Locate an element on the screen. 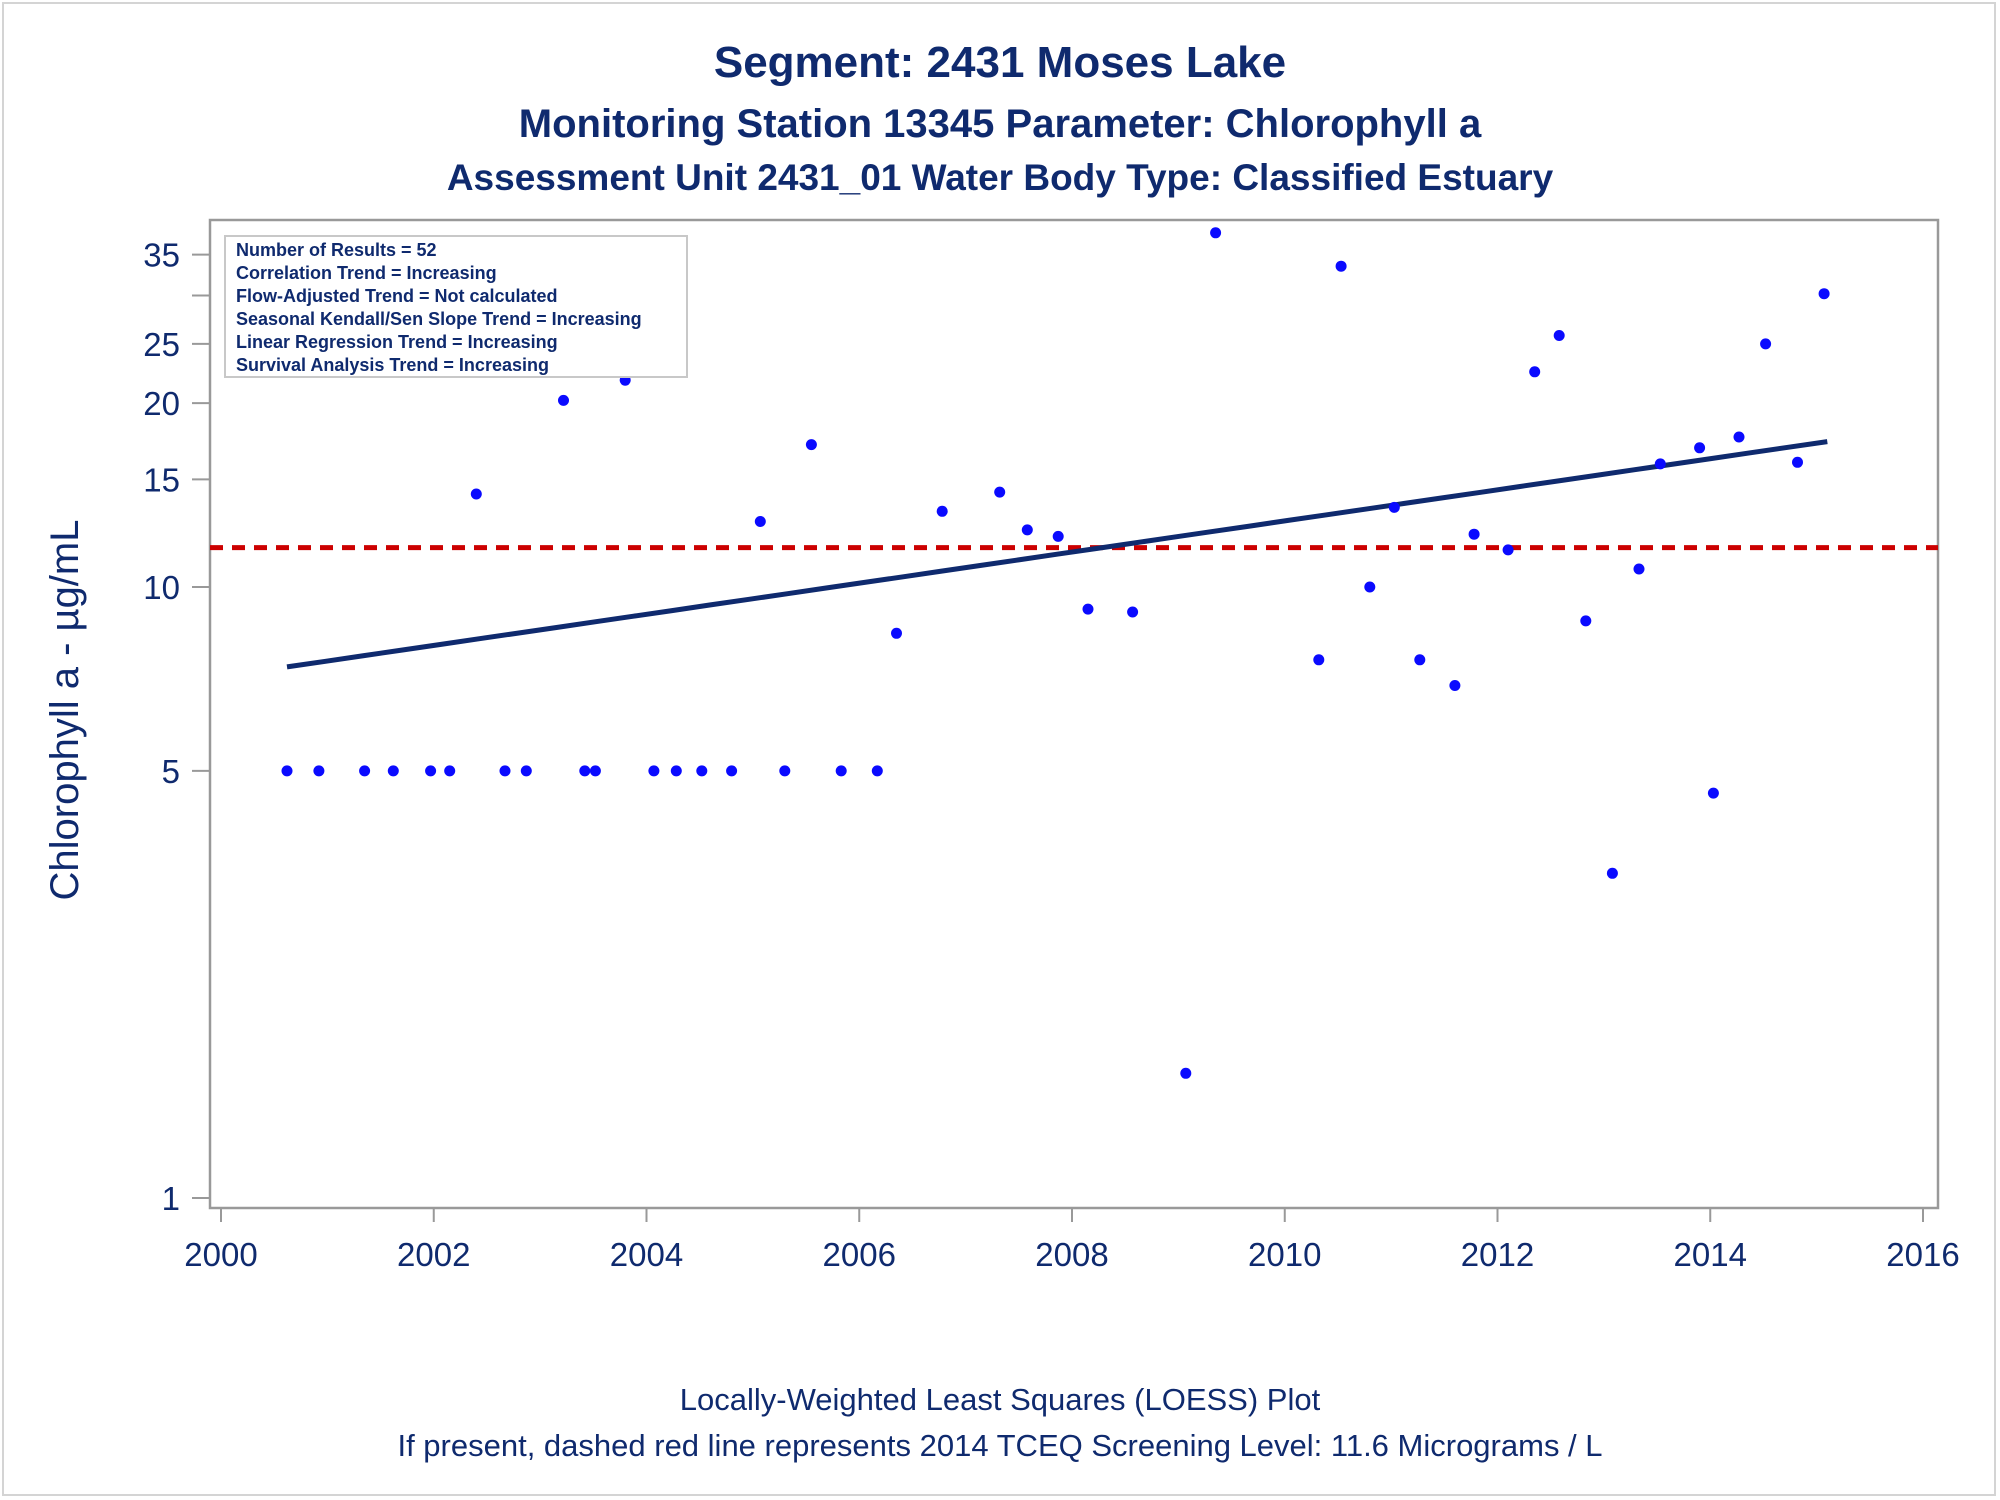 Image resolution: width=2000 pixels, height=1500 pixels. chart-title: Segment: 2431 Moses Lake is located at coordinates (1000, 62).